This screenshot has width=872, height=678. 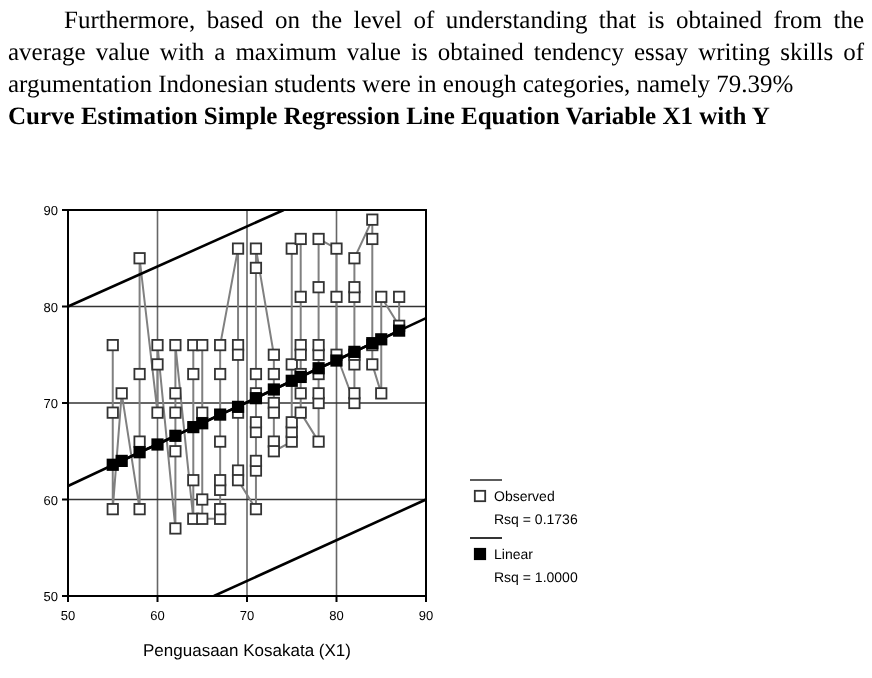 I want to click on chart-title: Curve Estimation Simple Regression Line Equation Variable X1 with Y, so click(x=390, y=116).